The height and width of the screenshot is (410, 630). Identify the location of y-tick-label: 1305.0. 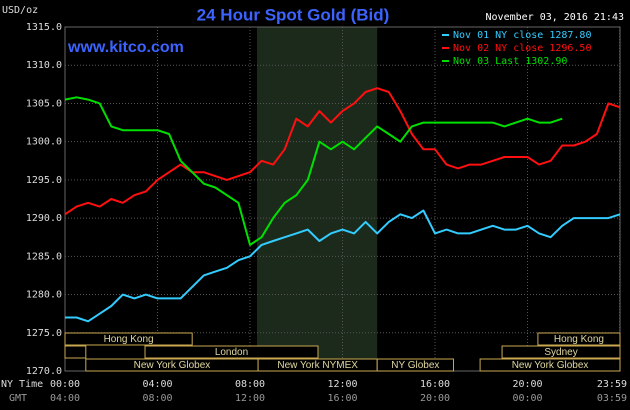
(44, 103).